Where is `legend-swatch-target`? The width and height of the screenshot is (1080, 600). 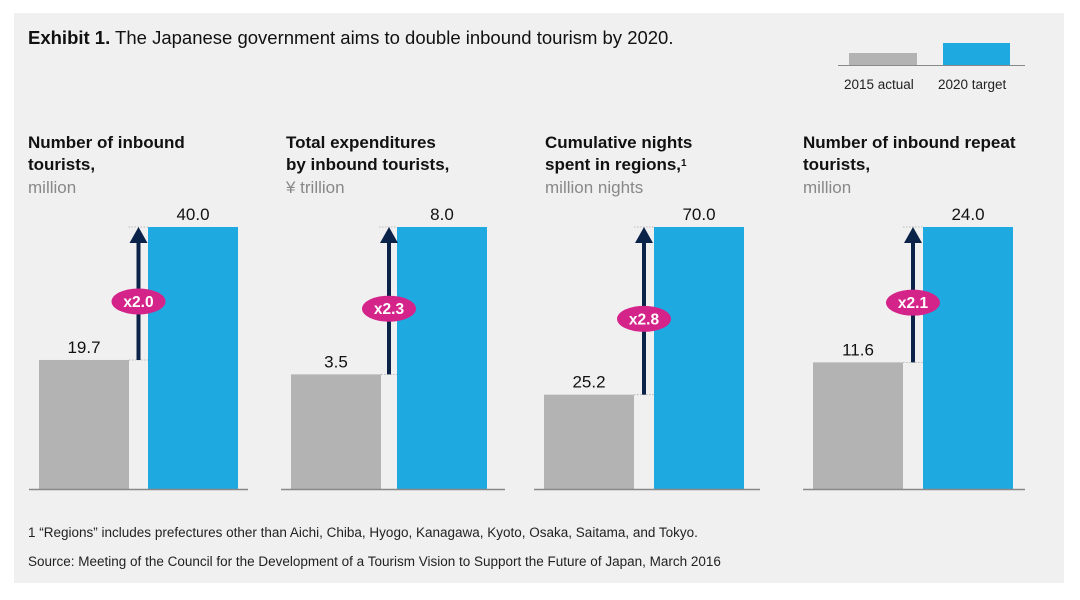 legend-swatch-target is located at coordinates (976, 54).